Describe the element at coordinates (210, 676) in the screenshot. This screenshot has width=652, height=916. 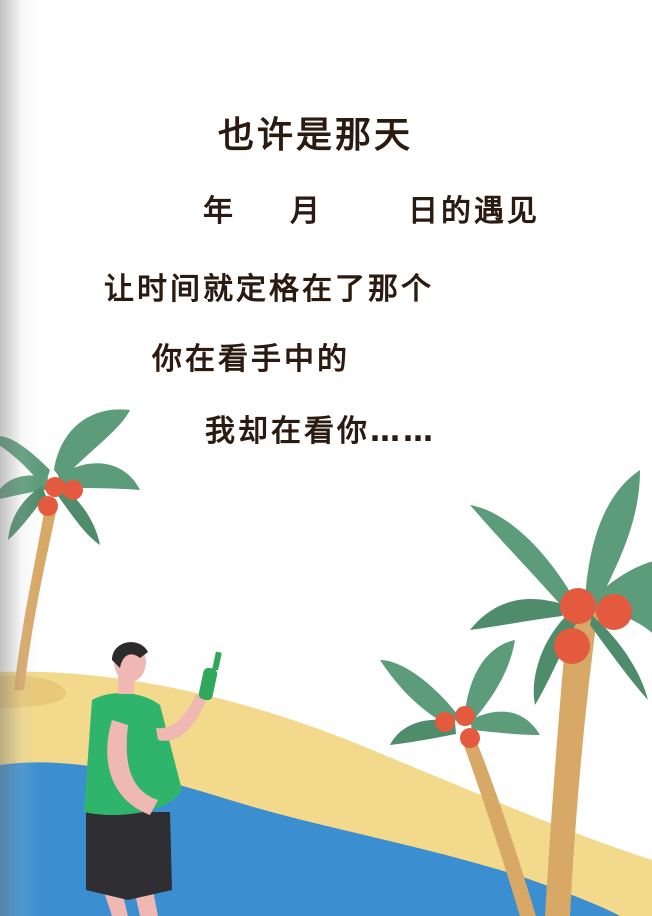
I see `bottle-icon` at that location.